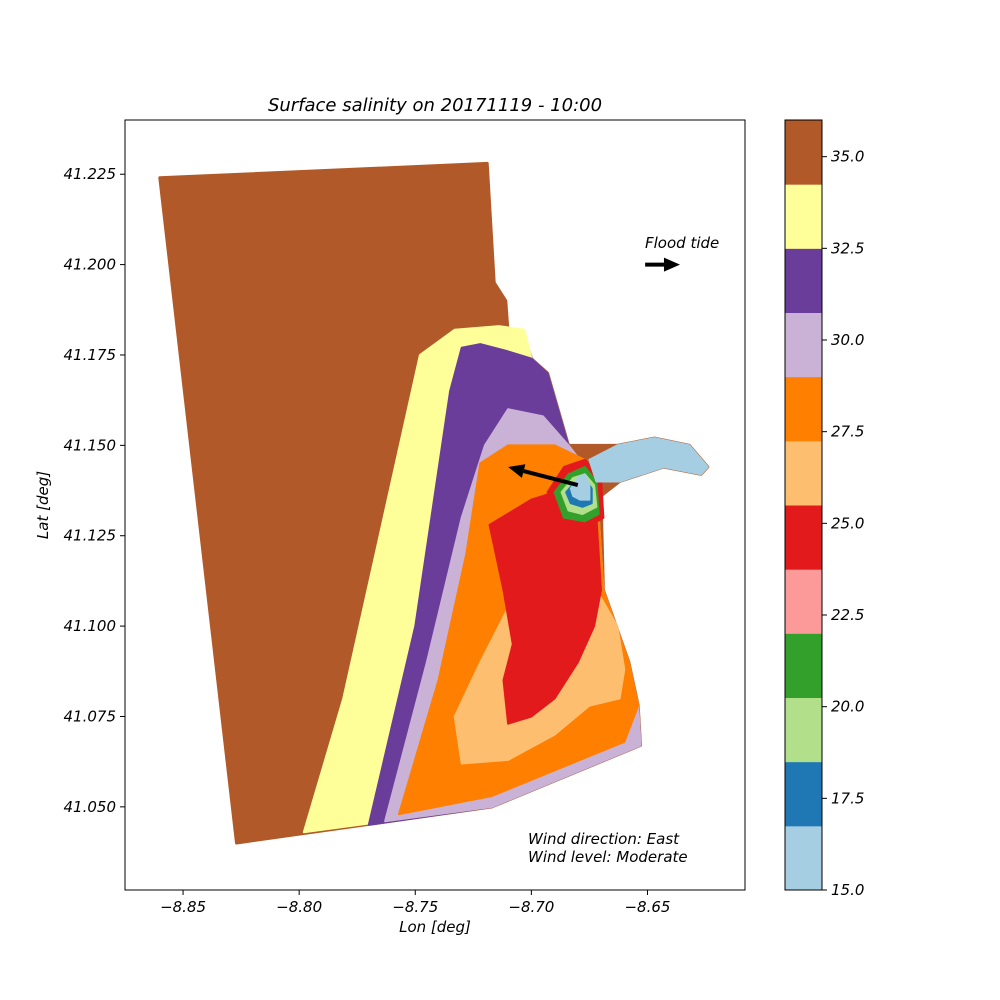  What do you see at coordinates (847, 432) in the screenshot?
I see `colorbar-tick-label: 27.5` at bounding box center [847, 432].